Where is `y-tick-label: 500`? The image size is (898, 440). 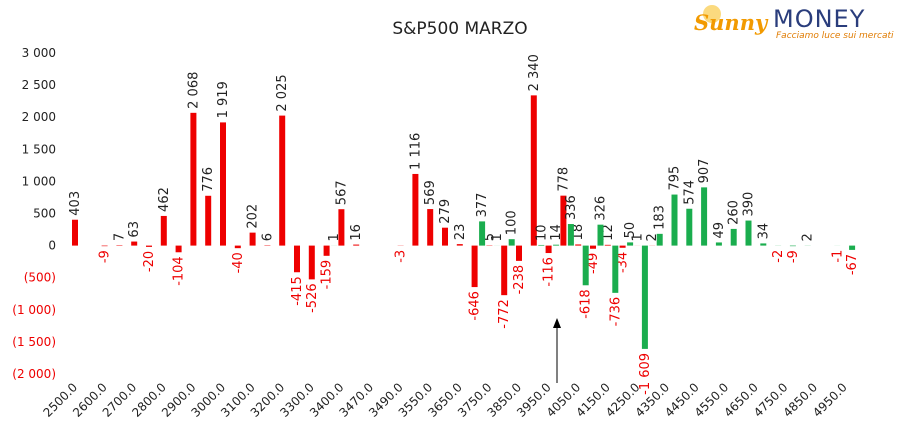
y-tick-label: 500 is located at coordinates (44, 214).